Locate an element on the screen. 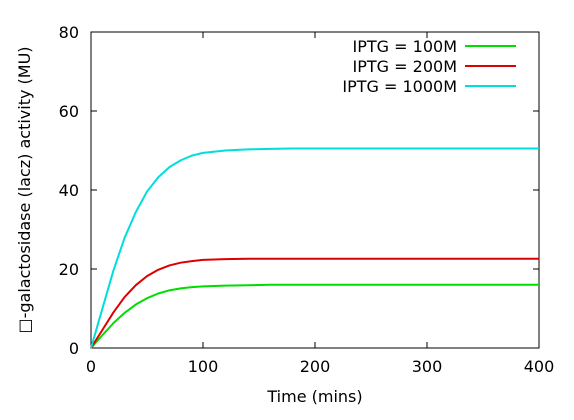 The image size is (574, 420). x-tick-label: 400 is located at coordinates (539, 366).